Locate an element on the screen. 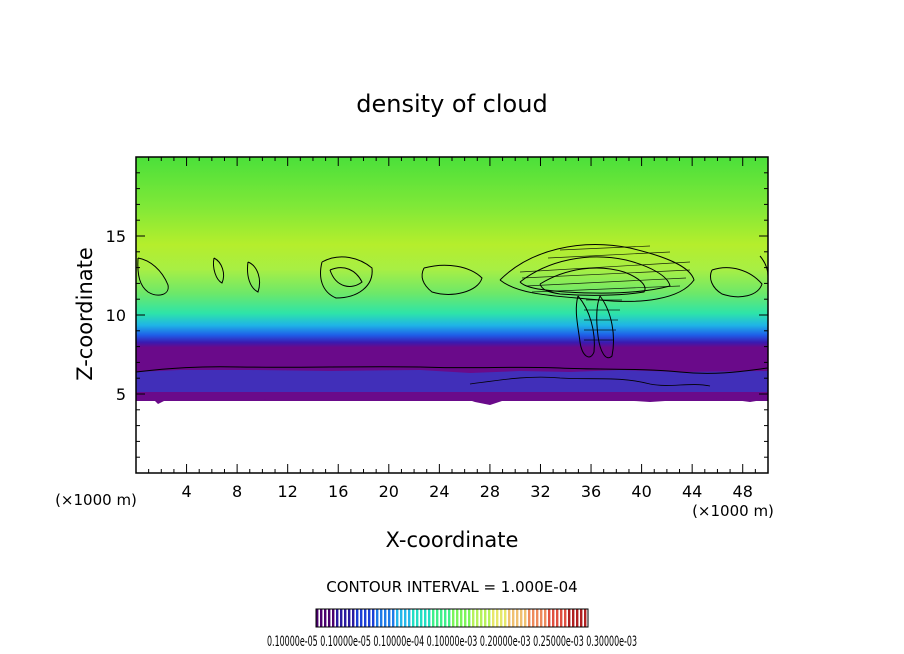 Image resolution: width=904 pixels, height=654 pixels. x-tick-label: 40 is located at coordinates (641, 491).